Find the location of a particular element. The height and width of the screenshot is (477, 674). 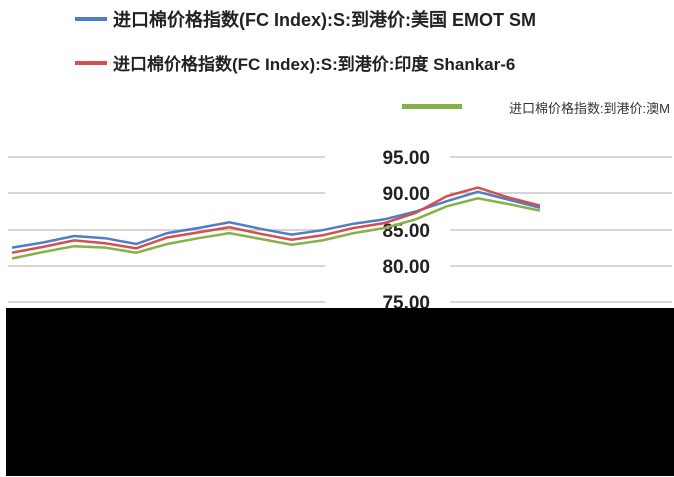

legend-item-aus: 进口棉价格指数:到港价:澳M is located at coordinates (340, 107).